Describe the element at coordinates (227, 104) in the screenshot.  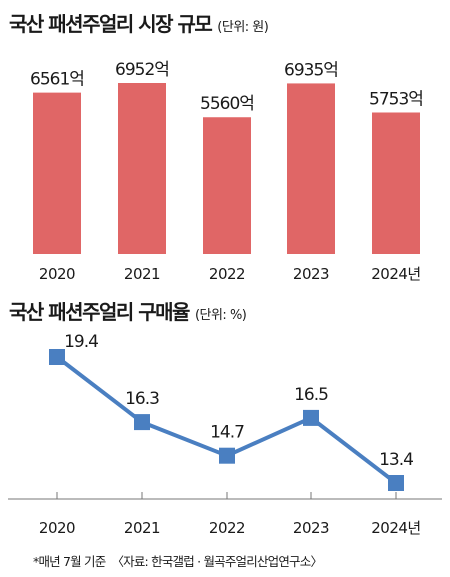
I see `bar-value-label: 5560억` at that location.